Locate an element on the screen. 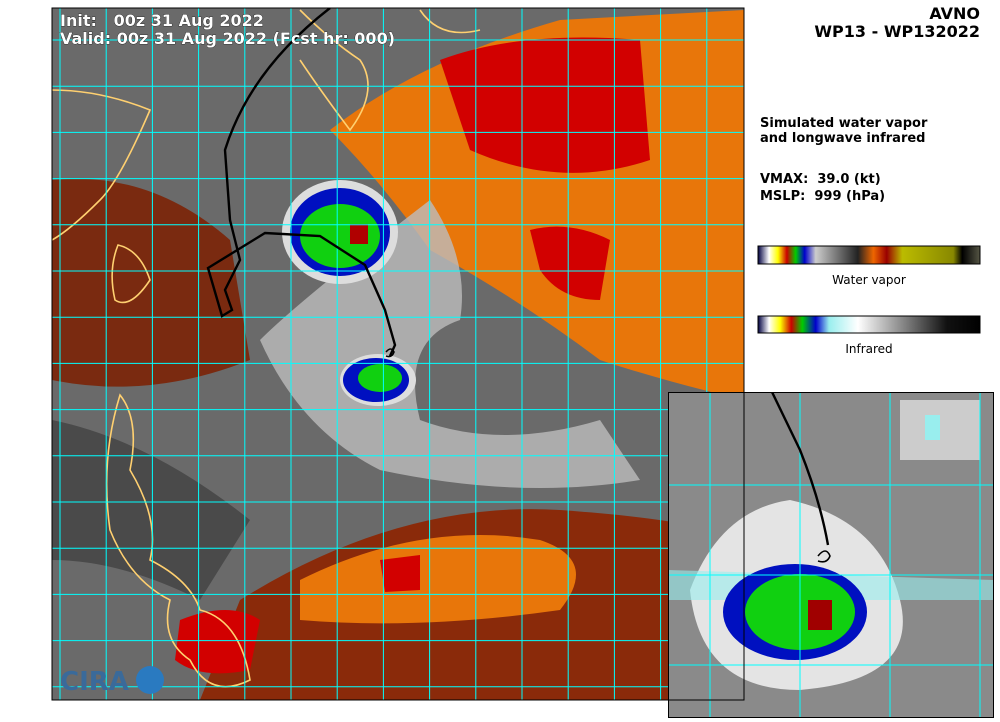 This screenshot has width=1000, height=722. description: and longwave infrared is located at coordinates (843, 138).